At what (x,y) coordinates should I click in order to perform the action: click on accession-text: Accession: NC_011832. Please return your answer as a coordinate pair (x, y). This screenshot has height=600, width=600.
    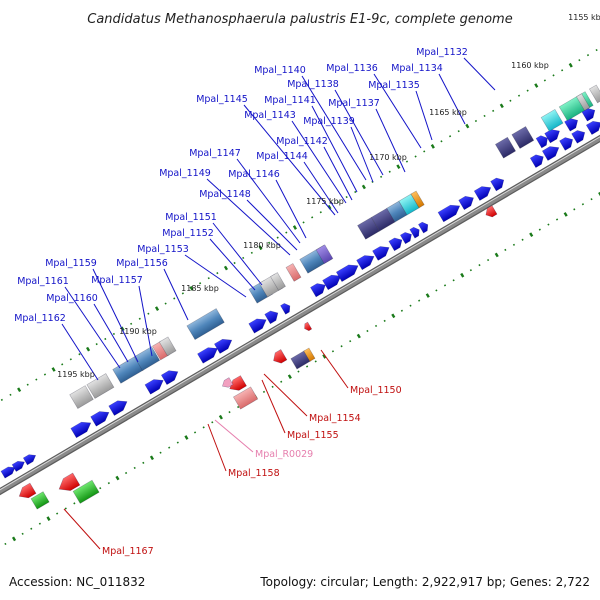
    Looking at the image, I should click on (77, 582).